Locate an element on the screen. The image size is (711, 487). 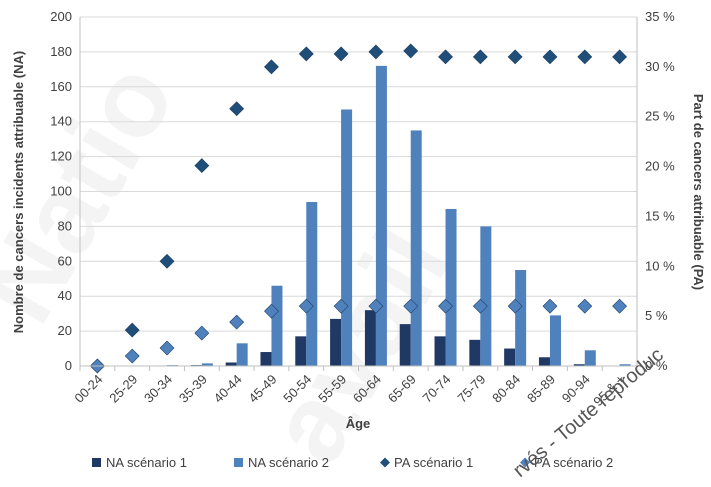
x-tick-label: 00-24 is located at coordinates (88, 389).